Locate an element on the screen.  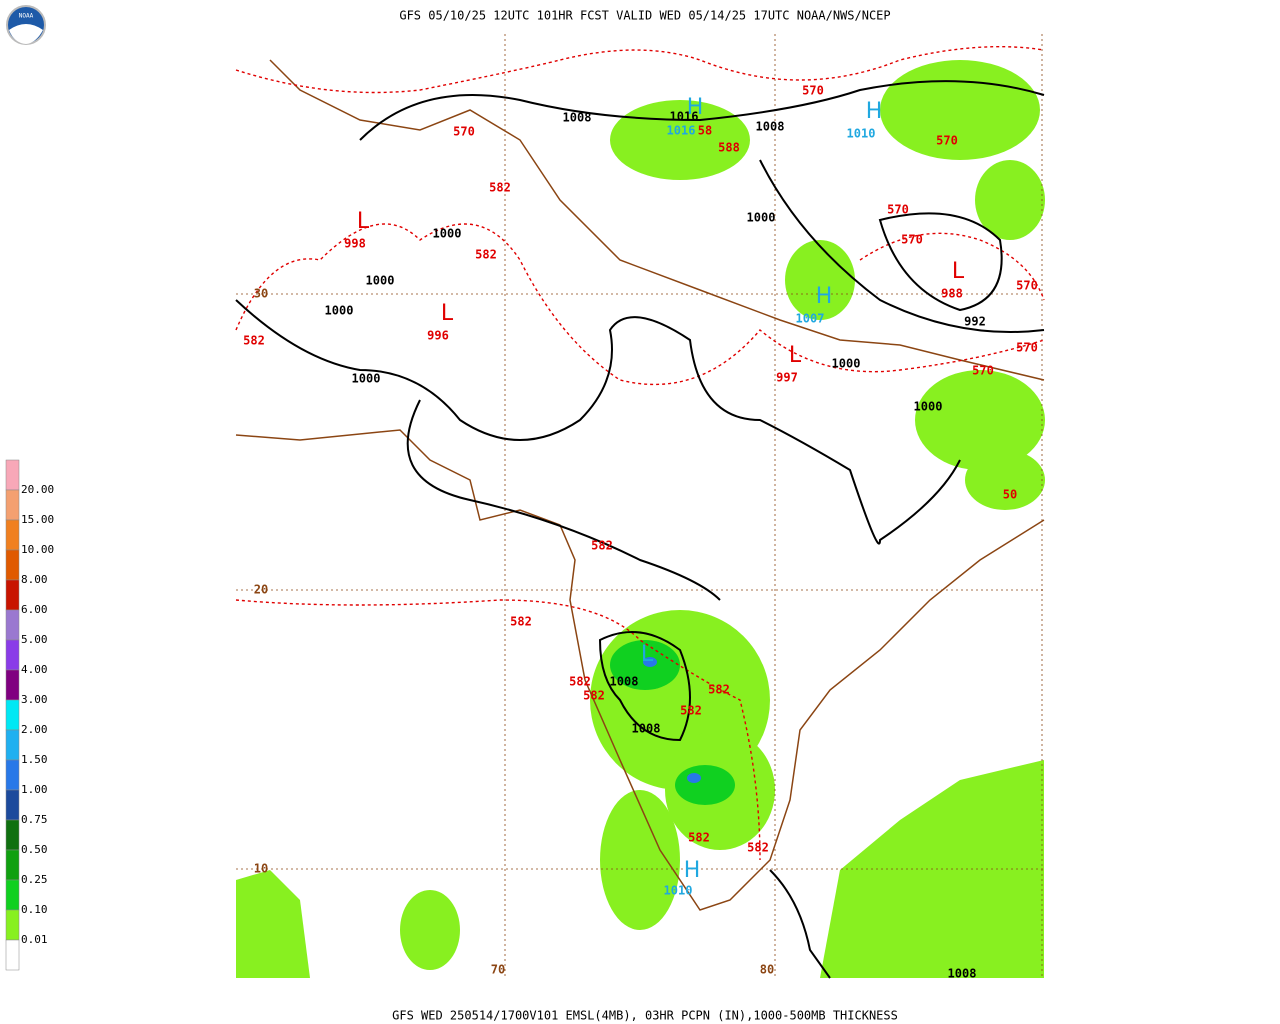
contour-label: 80 is located at coordinates (767, 970).